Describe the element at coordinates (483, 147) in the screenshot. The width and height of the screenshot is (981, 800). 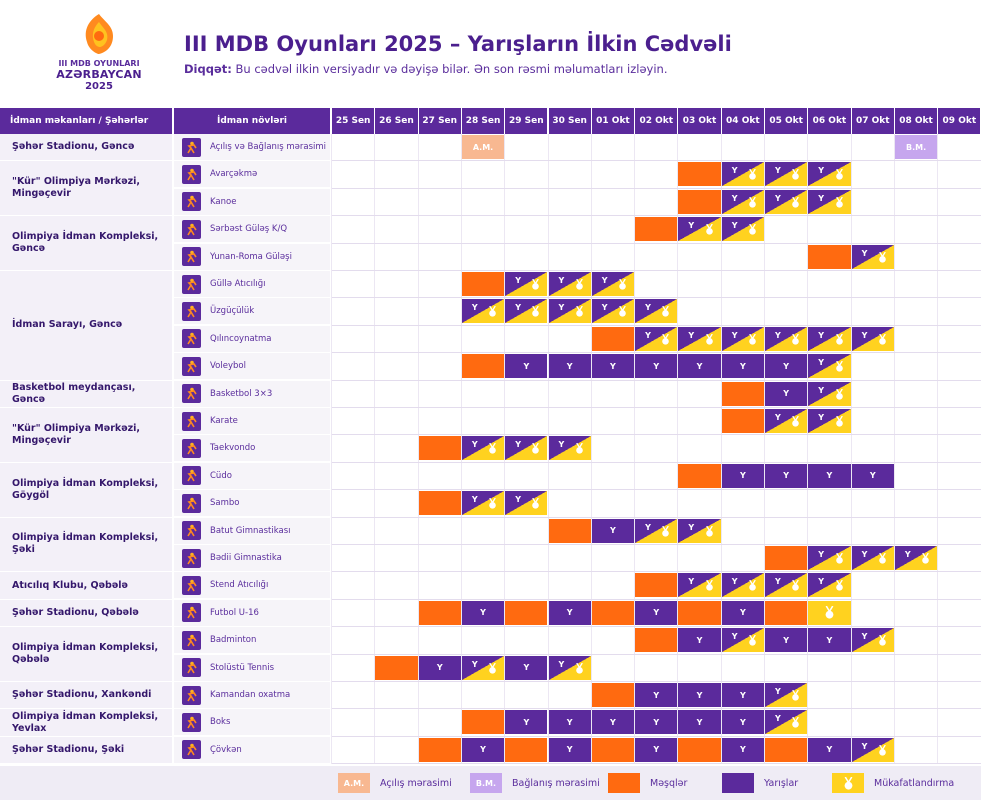
I see `opening-ceremony-cell: A.M.` at that location.